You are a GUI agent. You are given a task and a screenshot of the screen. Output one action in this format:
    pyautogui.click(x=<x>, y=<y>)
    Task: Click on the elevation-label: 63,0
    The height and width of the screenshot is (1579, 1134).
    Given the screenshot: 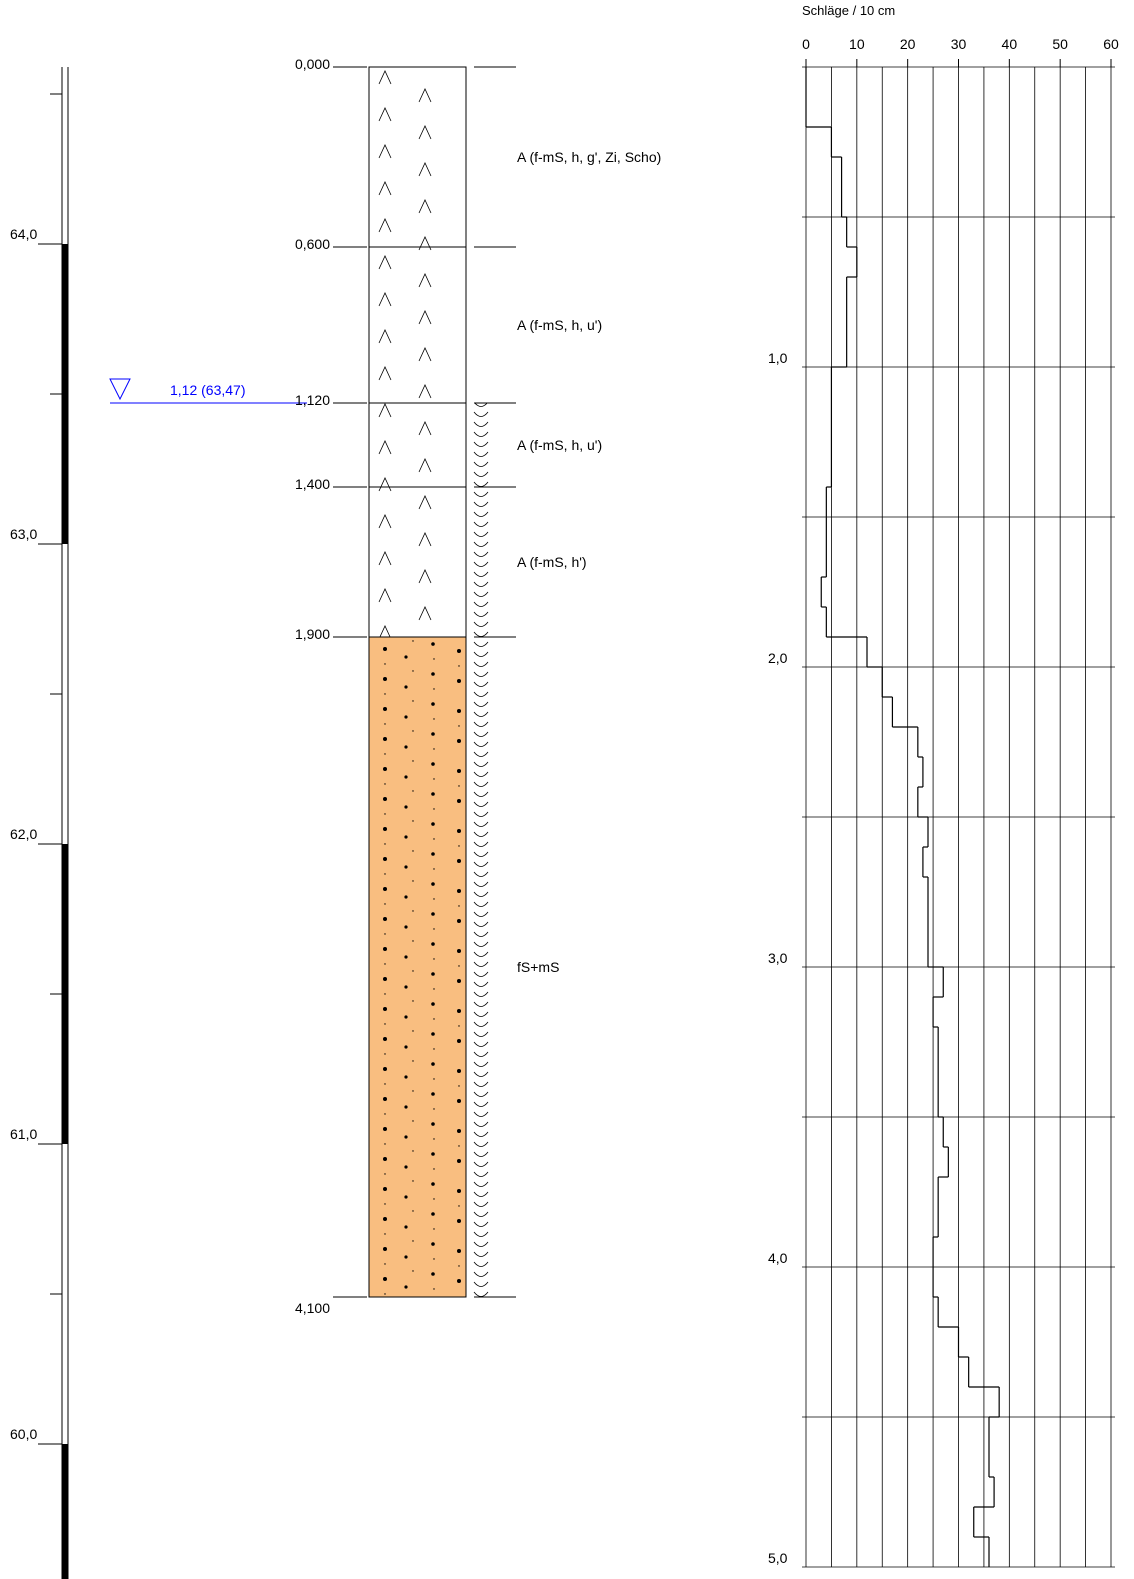 What is the action you would take?
    pyautogui.click(x=23, y=534)
    